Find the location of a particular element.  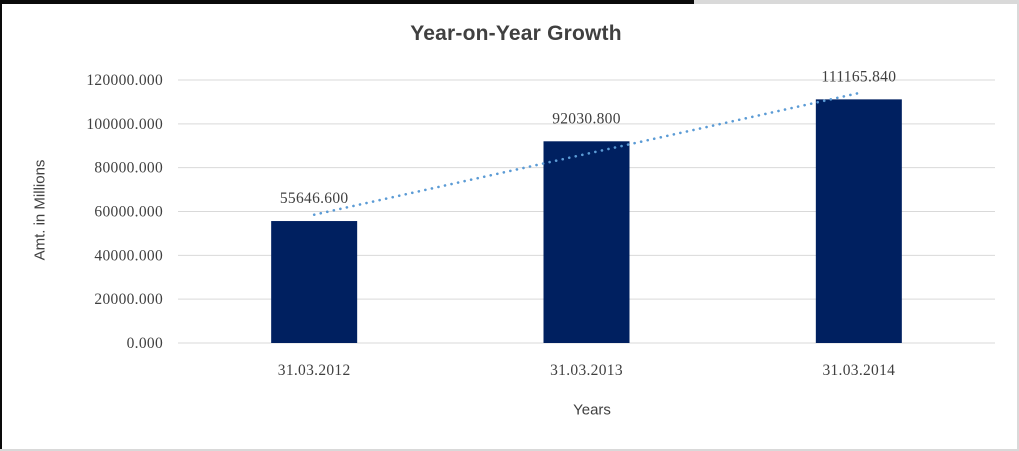

chart-title: Year-on-Year Growth is located at coordinates (516, 33).